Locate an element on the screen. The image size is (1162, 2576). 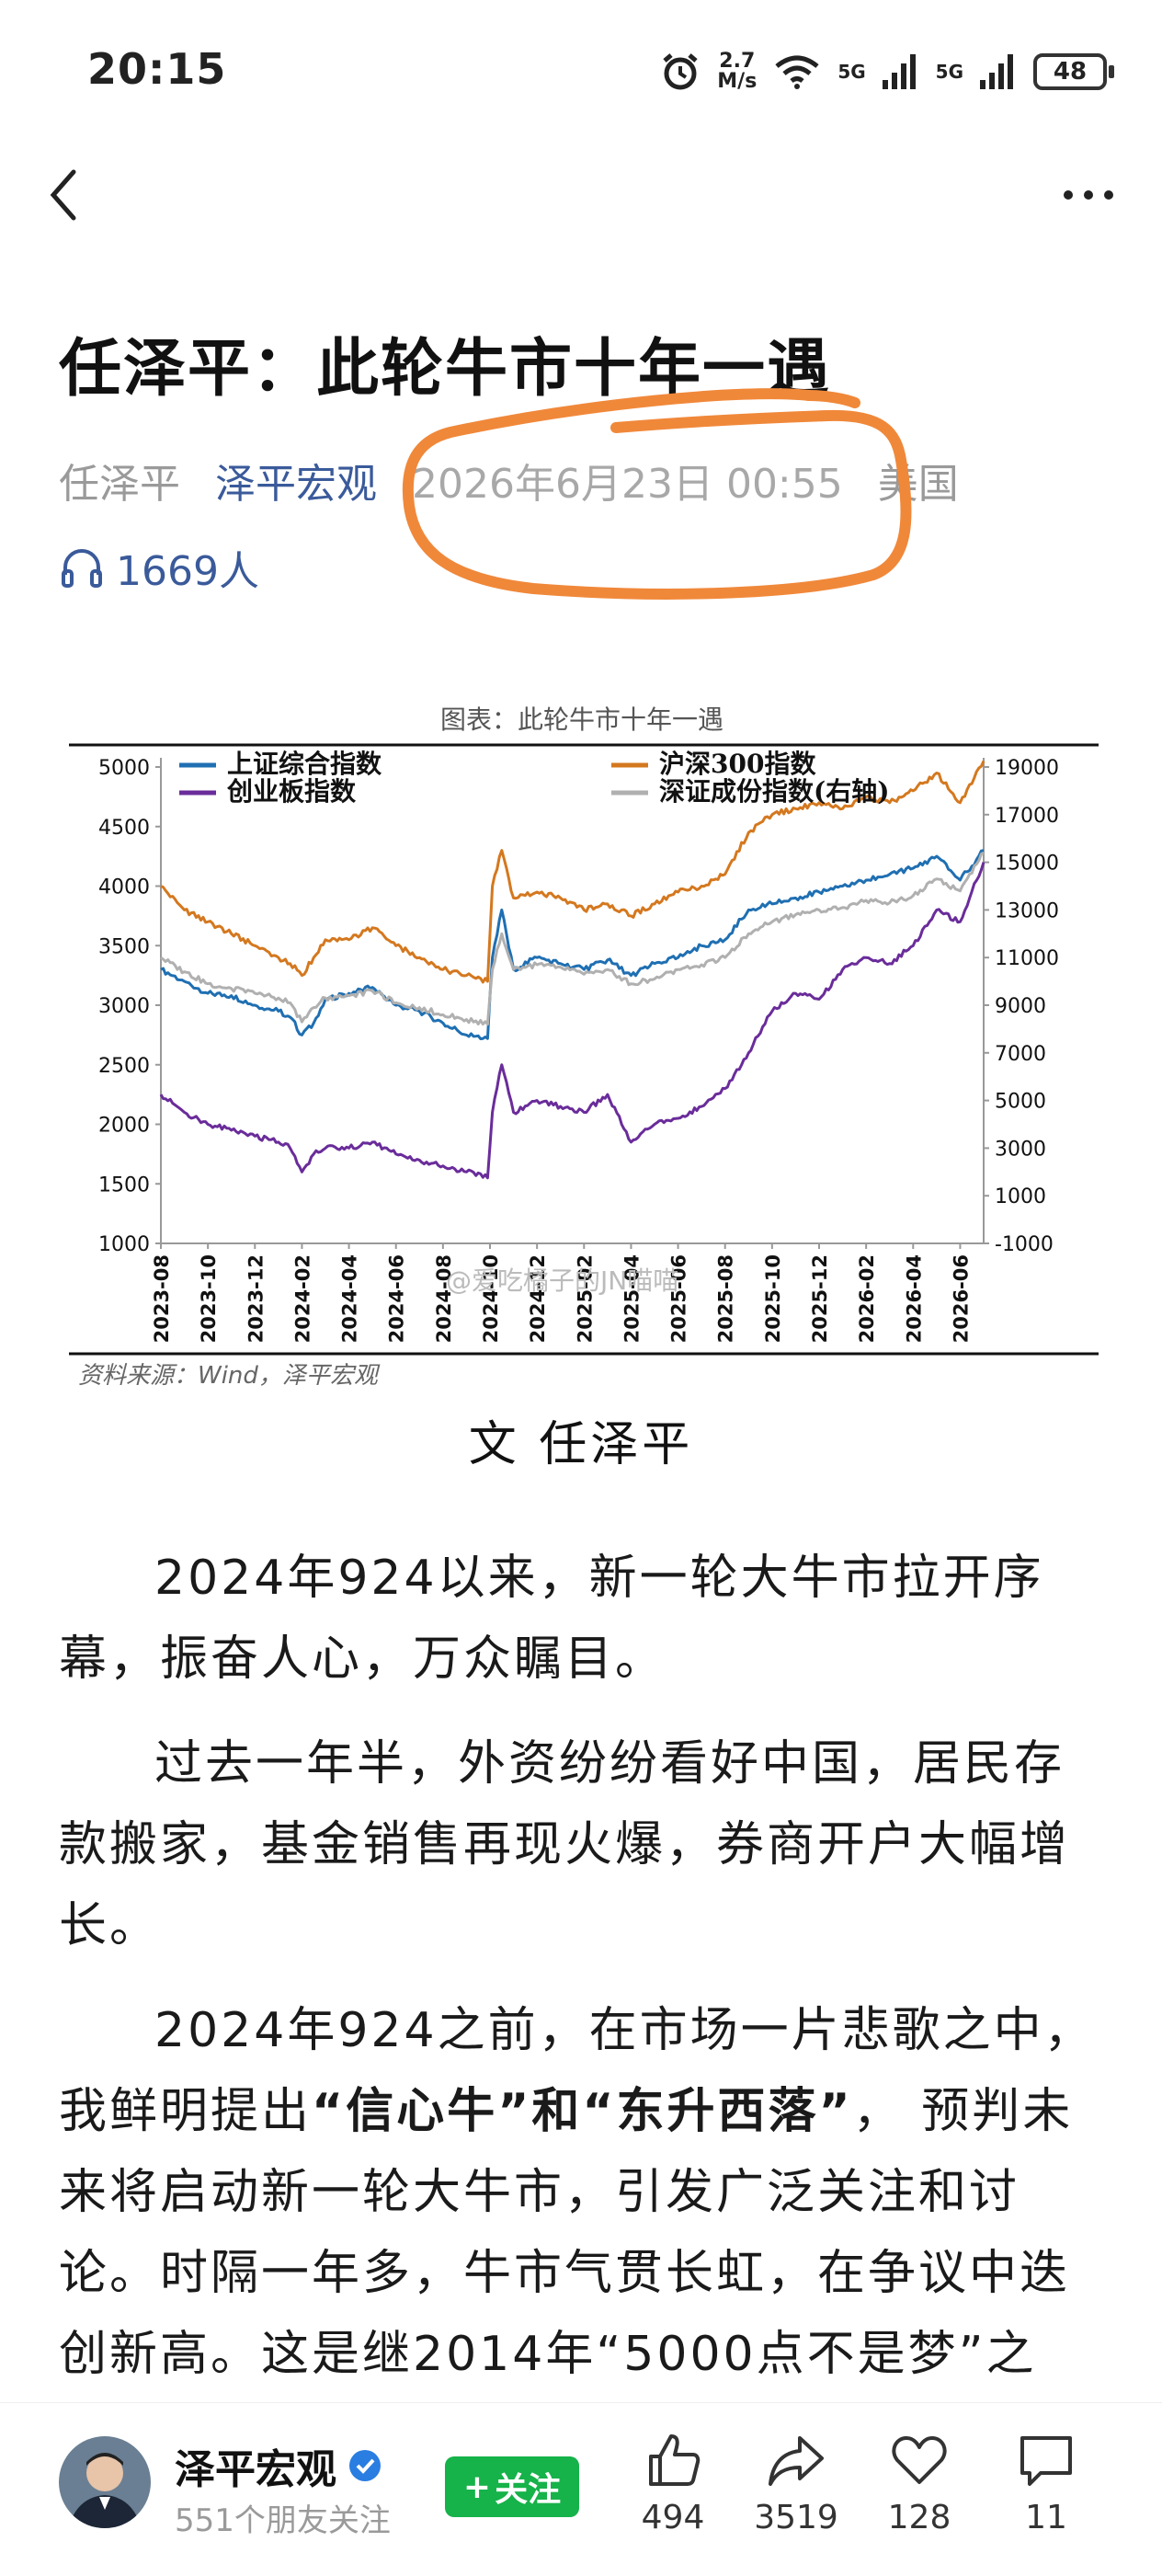
share-count: 3519 is located at coordinates (796, 2517).